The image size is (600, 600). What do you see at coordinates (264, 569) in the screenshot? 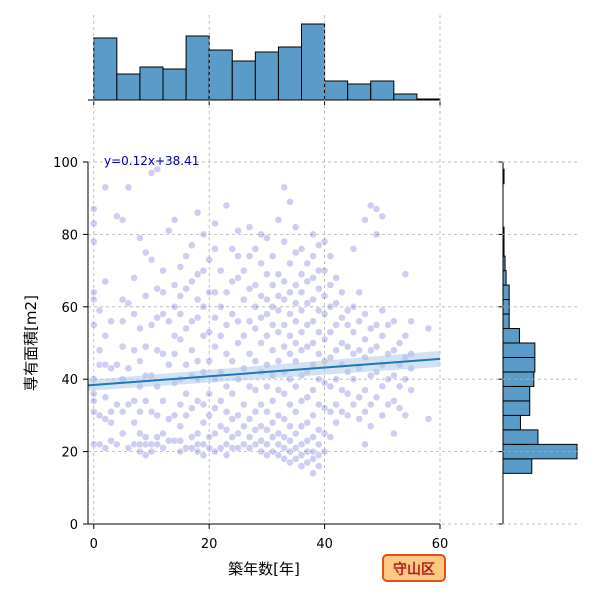
I see `x-axis-label: 築年数[年]` at bounding box center [264, 569].